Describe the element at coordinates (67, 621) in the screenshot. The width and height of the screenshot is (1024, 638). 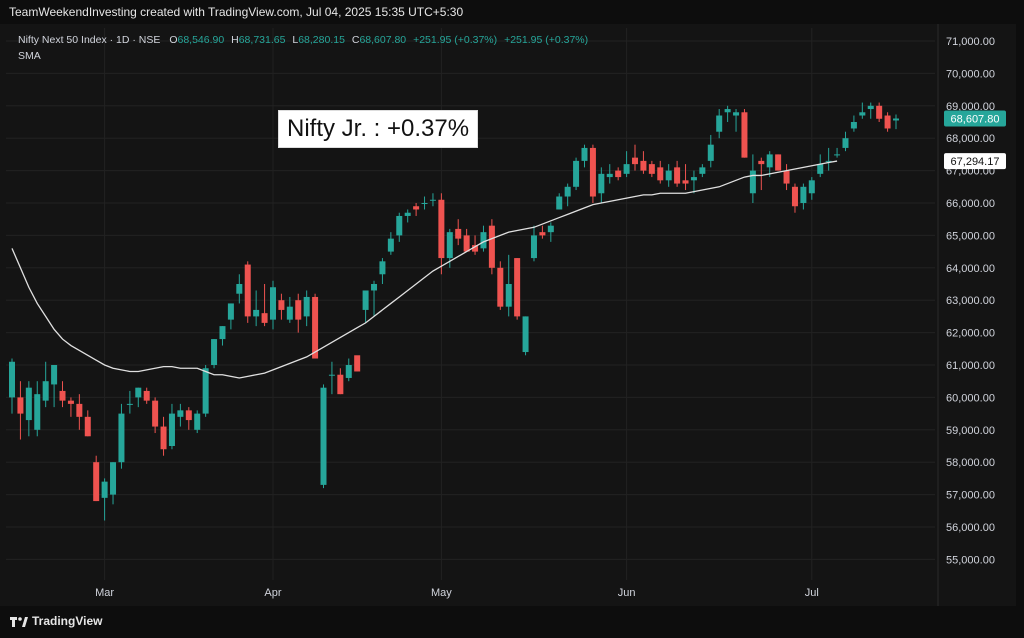
I see `tradingview-brand: TradingView` at that location.